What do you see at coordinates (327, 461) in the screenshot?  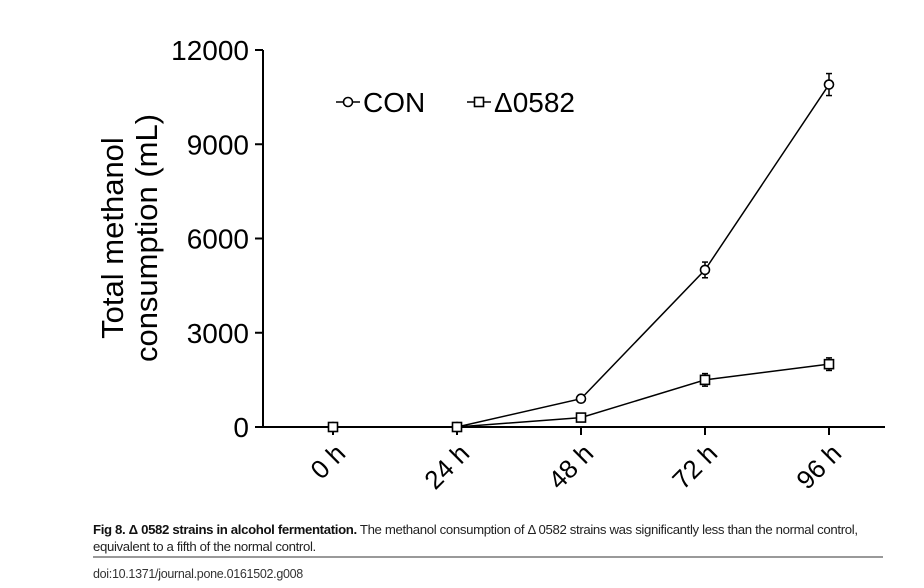 I see `x-tick-label: 0 h` at bounding box center [327, 461].